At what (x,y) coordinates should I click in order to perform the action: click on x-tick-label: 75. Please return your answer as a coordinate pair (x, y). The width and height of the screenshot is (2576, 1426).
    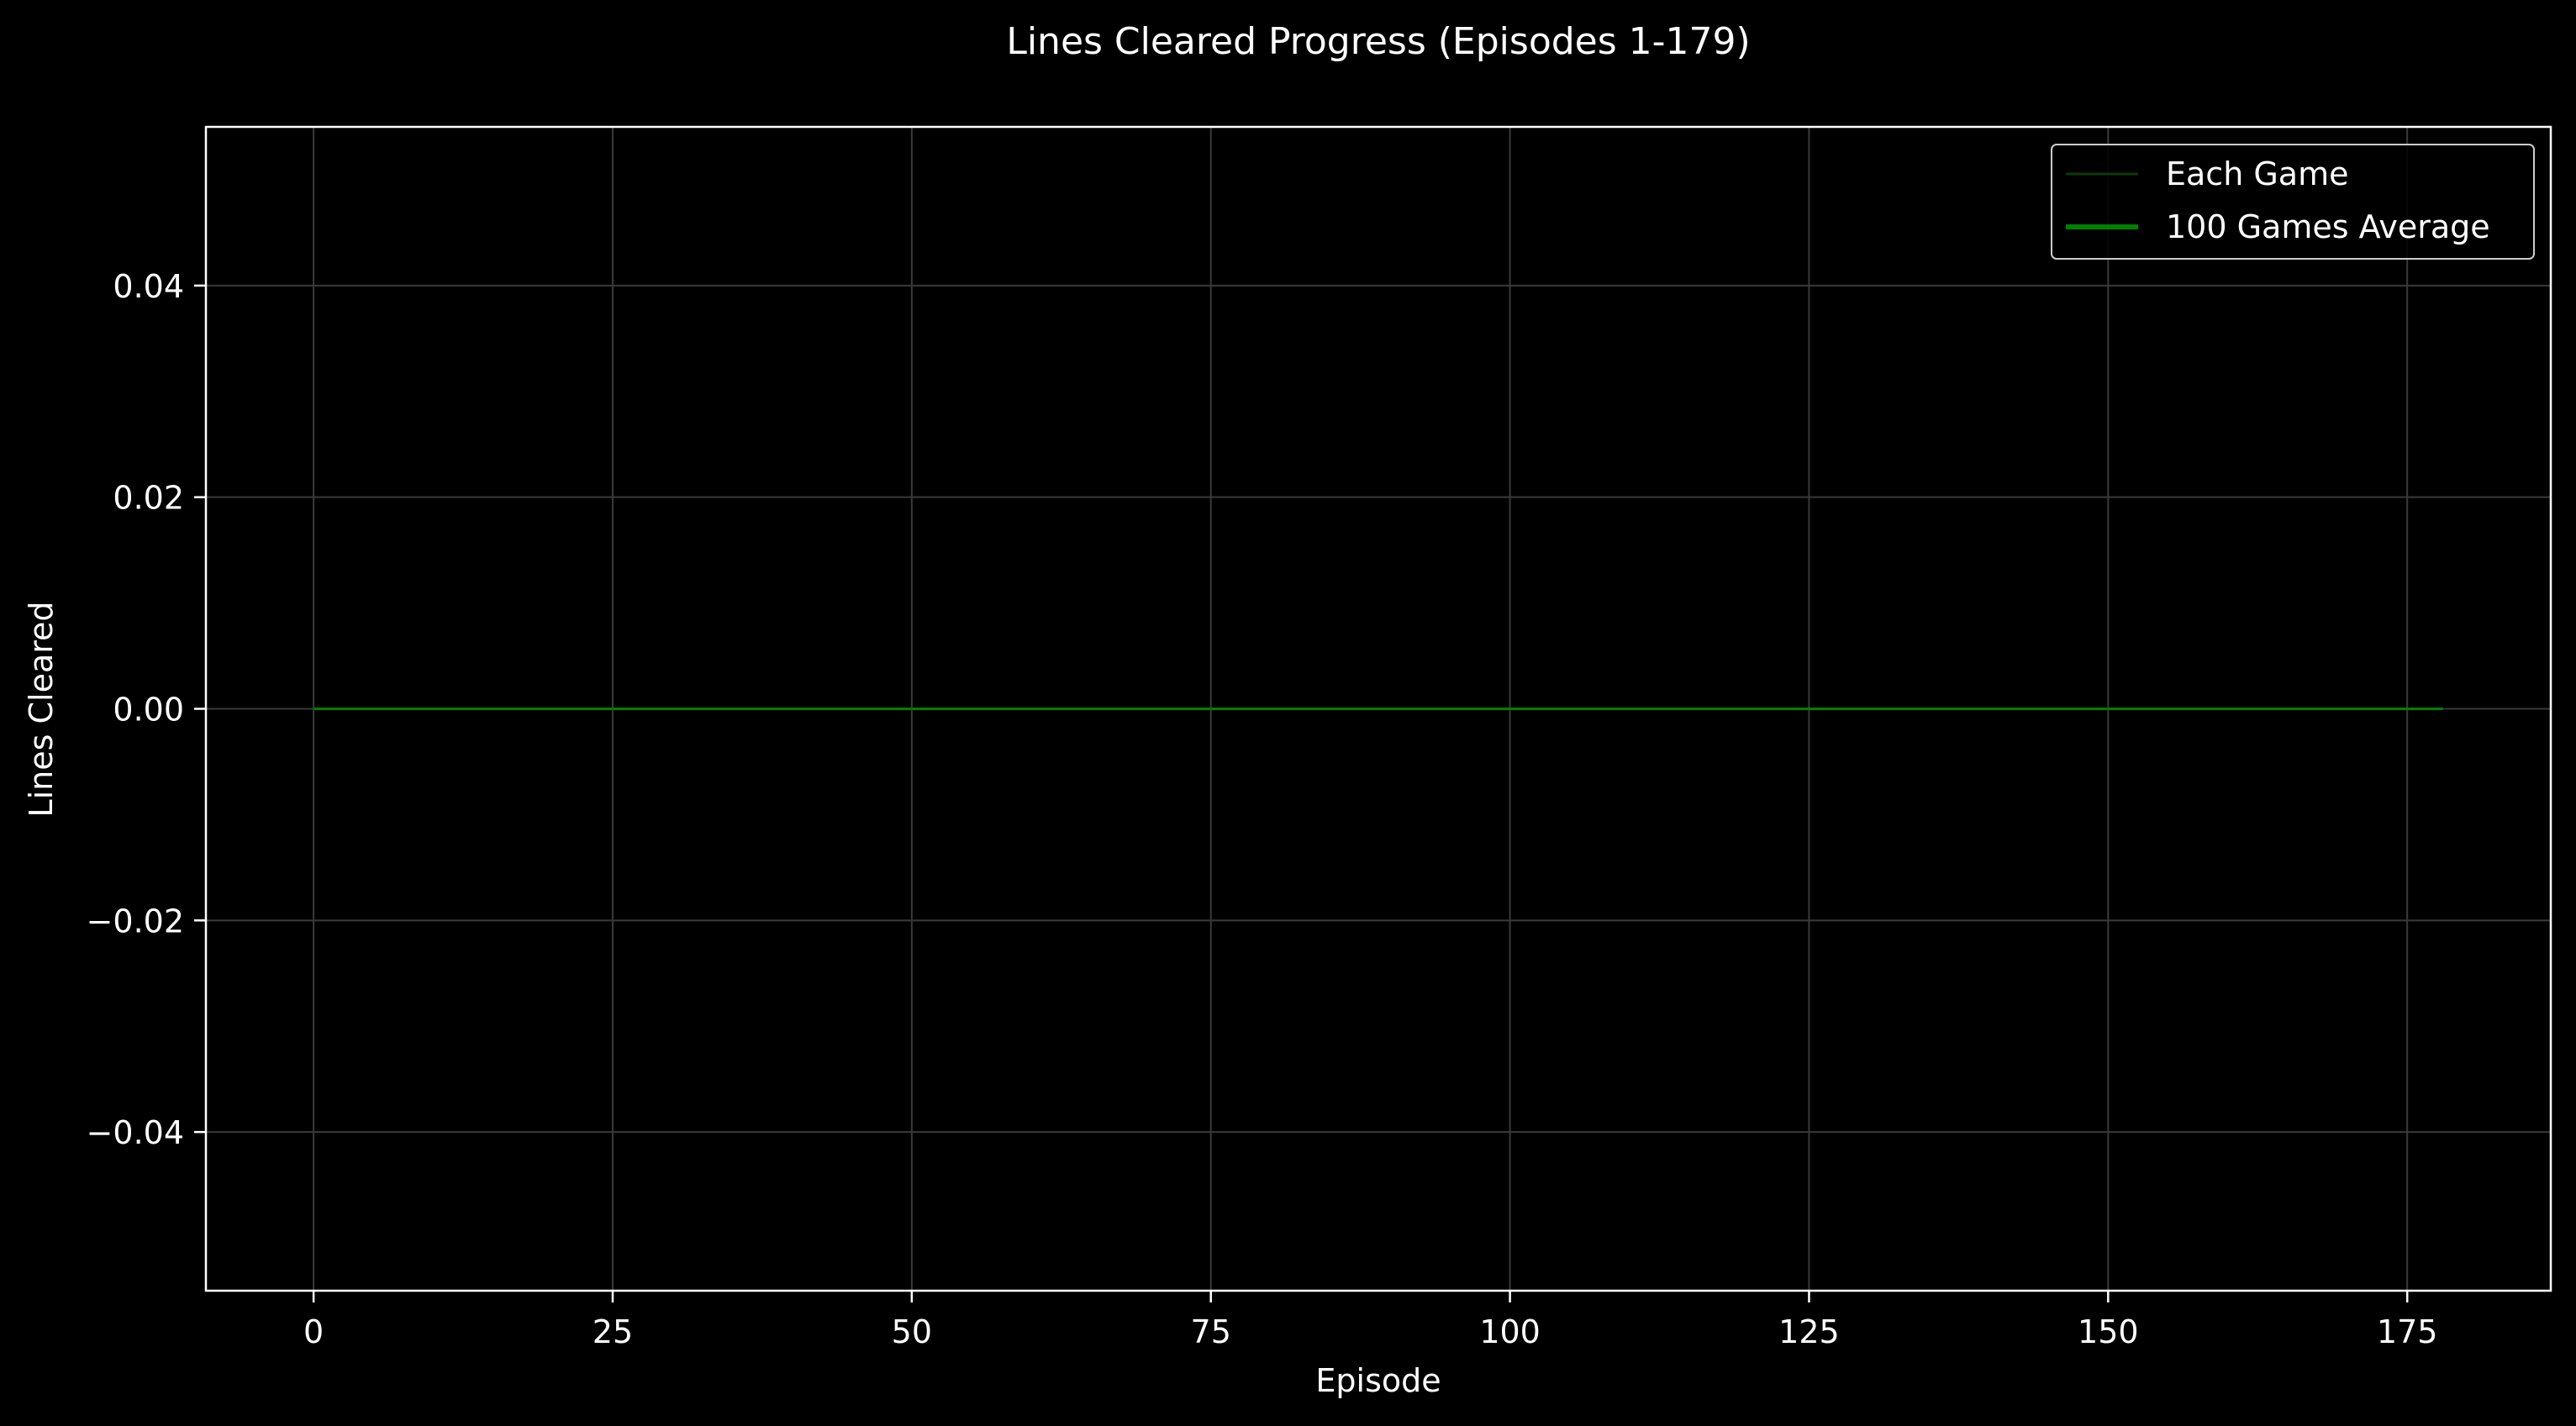
    Looking at the image, I should click on (1211, 1331).